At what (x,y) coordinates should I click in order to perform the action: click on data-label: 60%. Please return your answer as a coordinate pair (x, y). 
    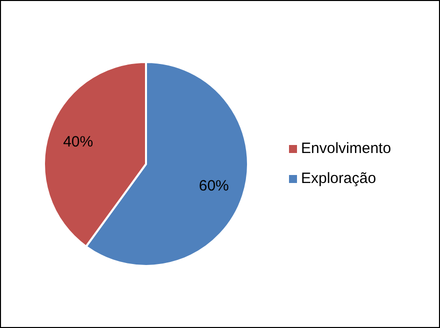
    Looking at the image, I should click on (213, 186).